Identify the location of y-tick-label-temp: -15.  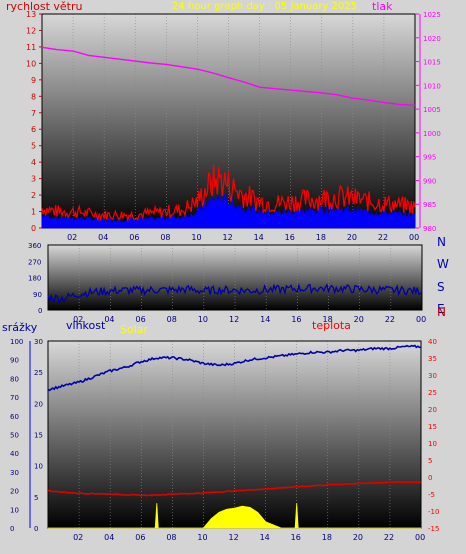
(433, 529).